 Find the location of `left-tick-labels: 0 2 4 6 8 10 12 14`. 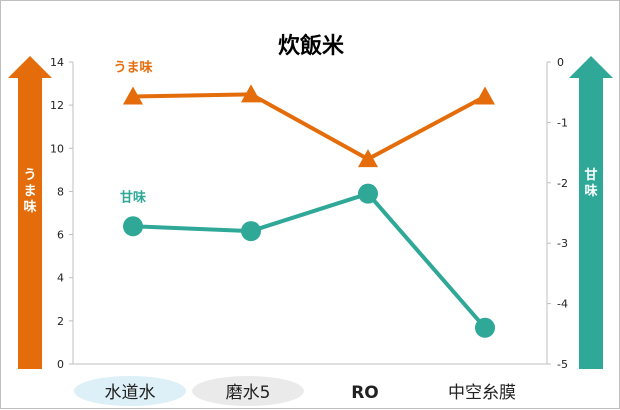

left-tick-labels: 0 2 4 6 8 10 12 14 is located at coordinates (61, 213).